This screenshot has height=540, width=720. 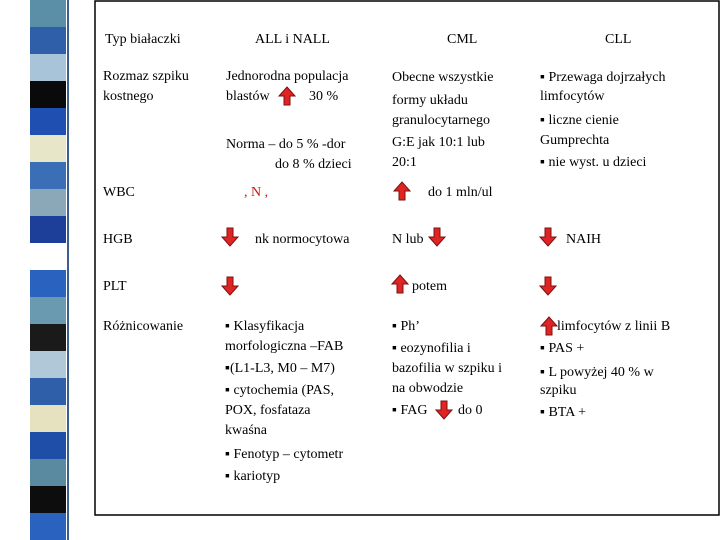 What do you see at coordinates (146, 76) in the screenshot?
I see `row-label: Rozmaz szpiku` at bounding box center [146, 76].